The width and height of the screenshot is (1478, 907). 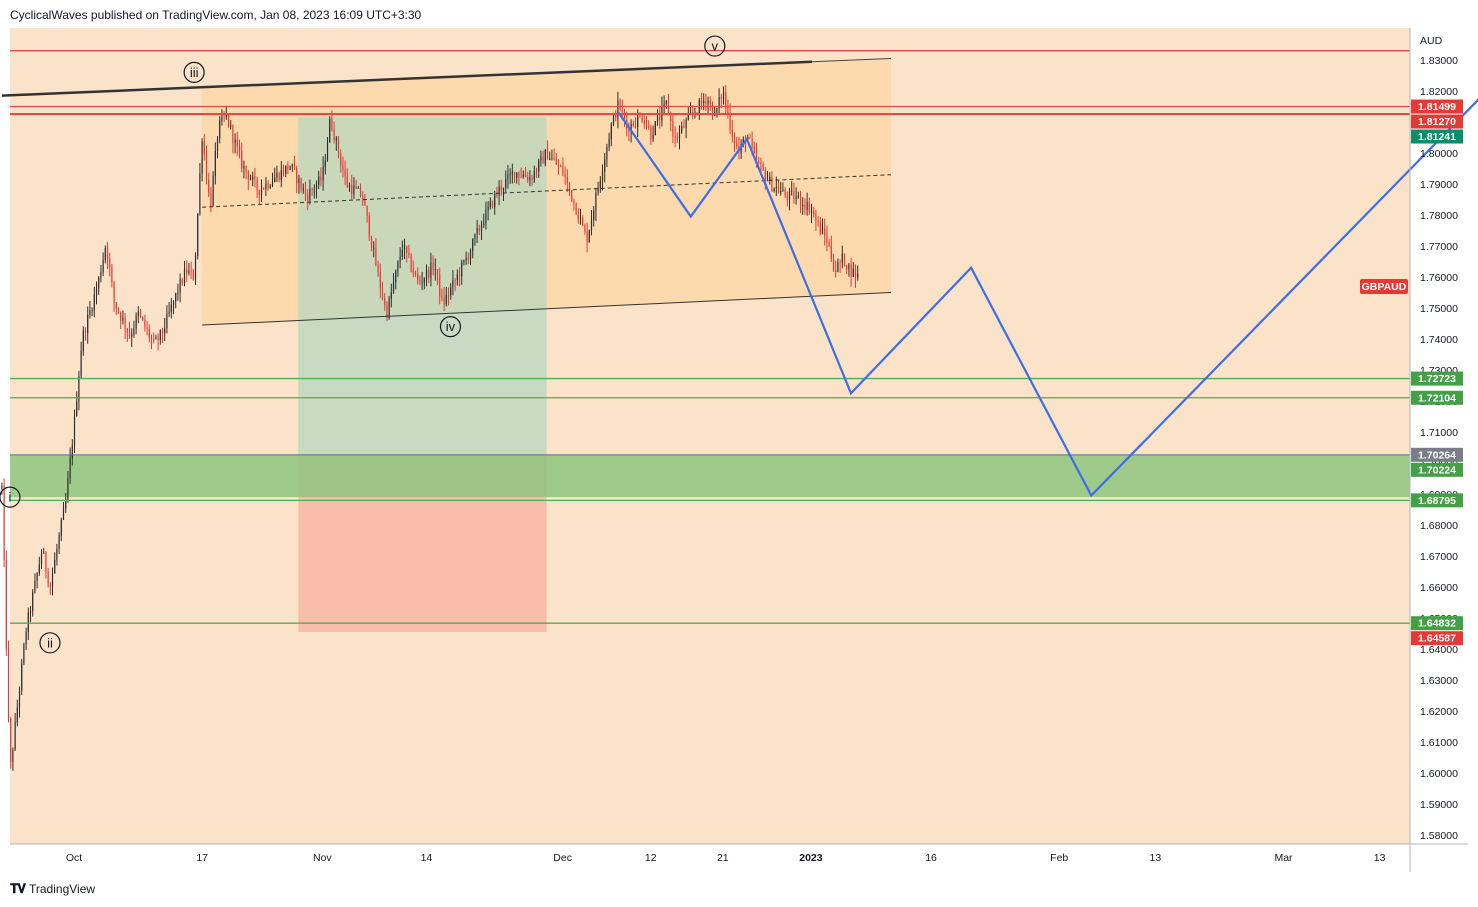 What do you see at coordinates (1437, 501) in the screenshot?
I see `price-badge-label: 1.68795` at bounding box center [1437, 501].